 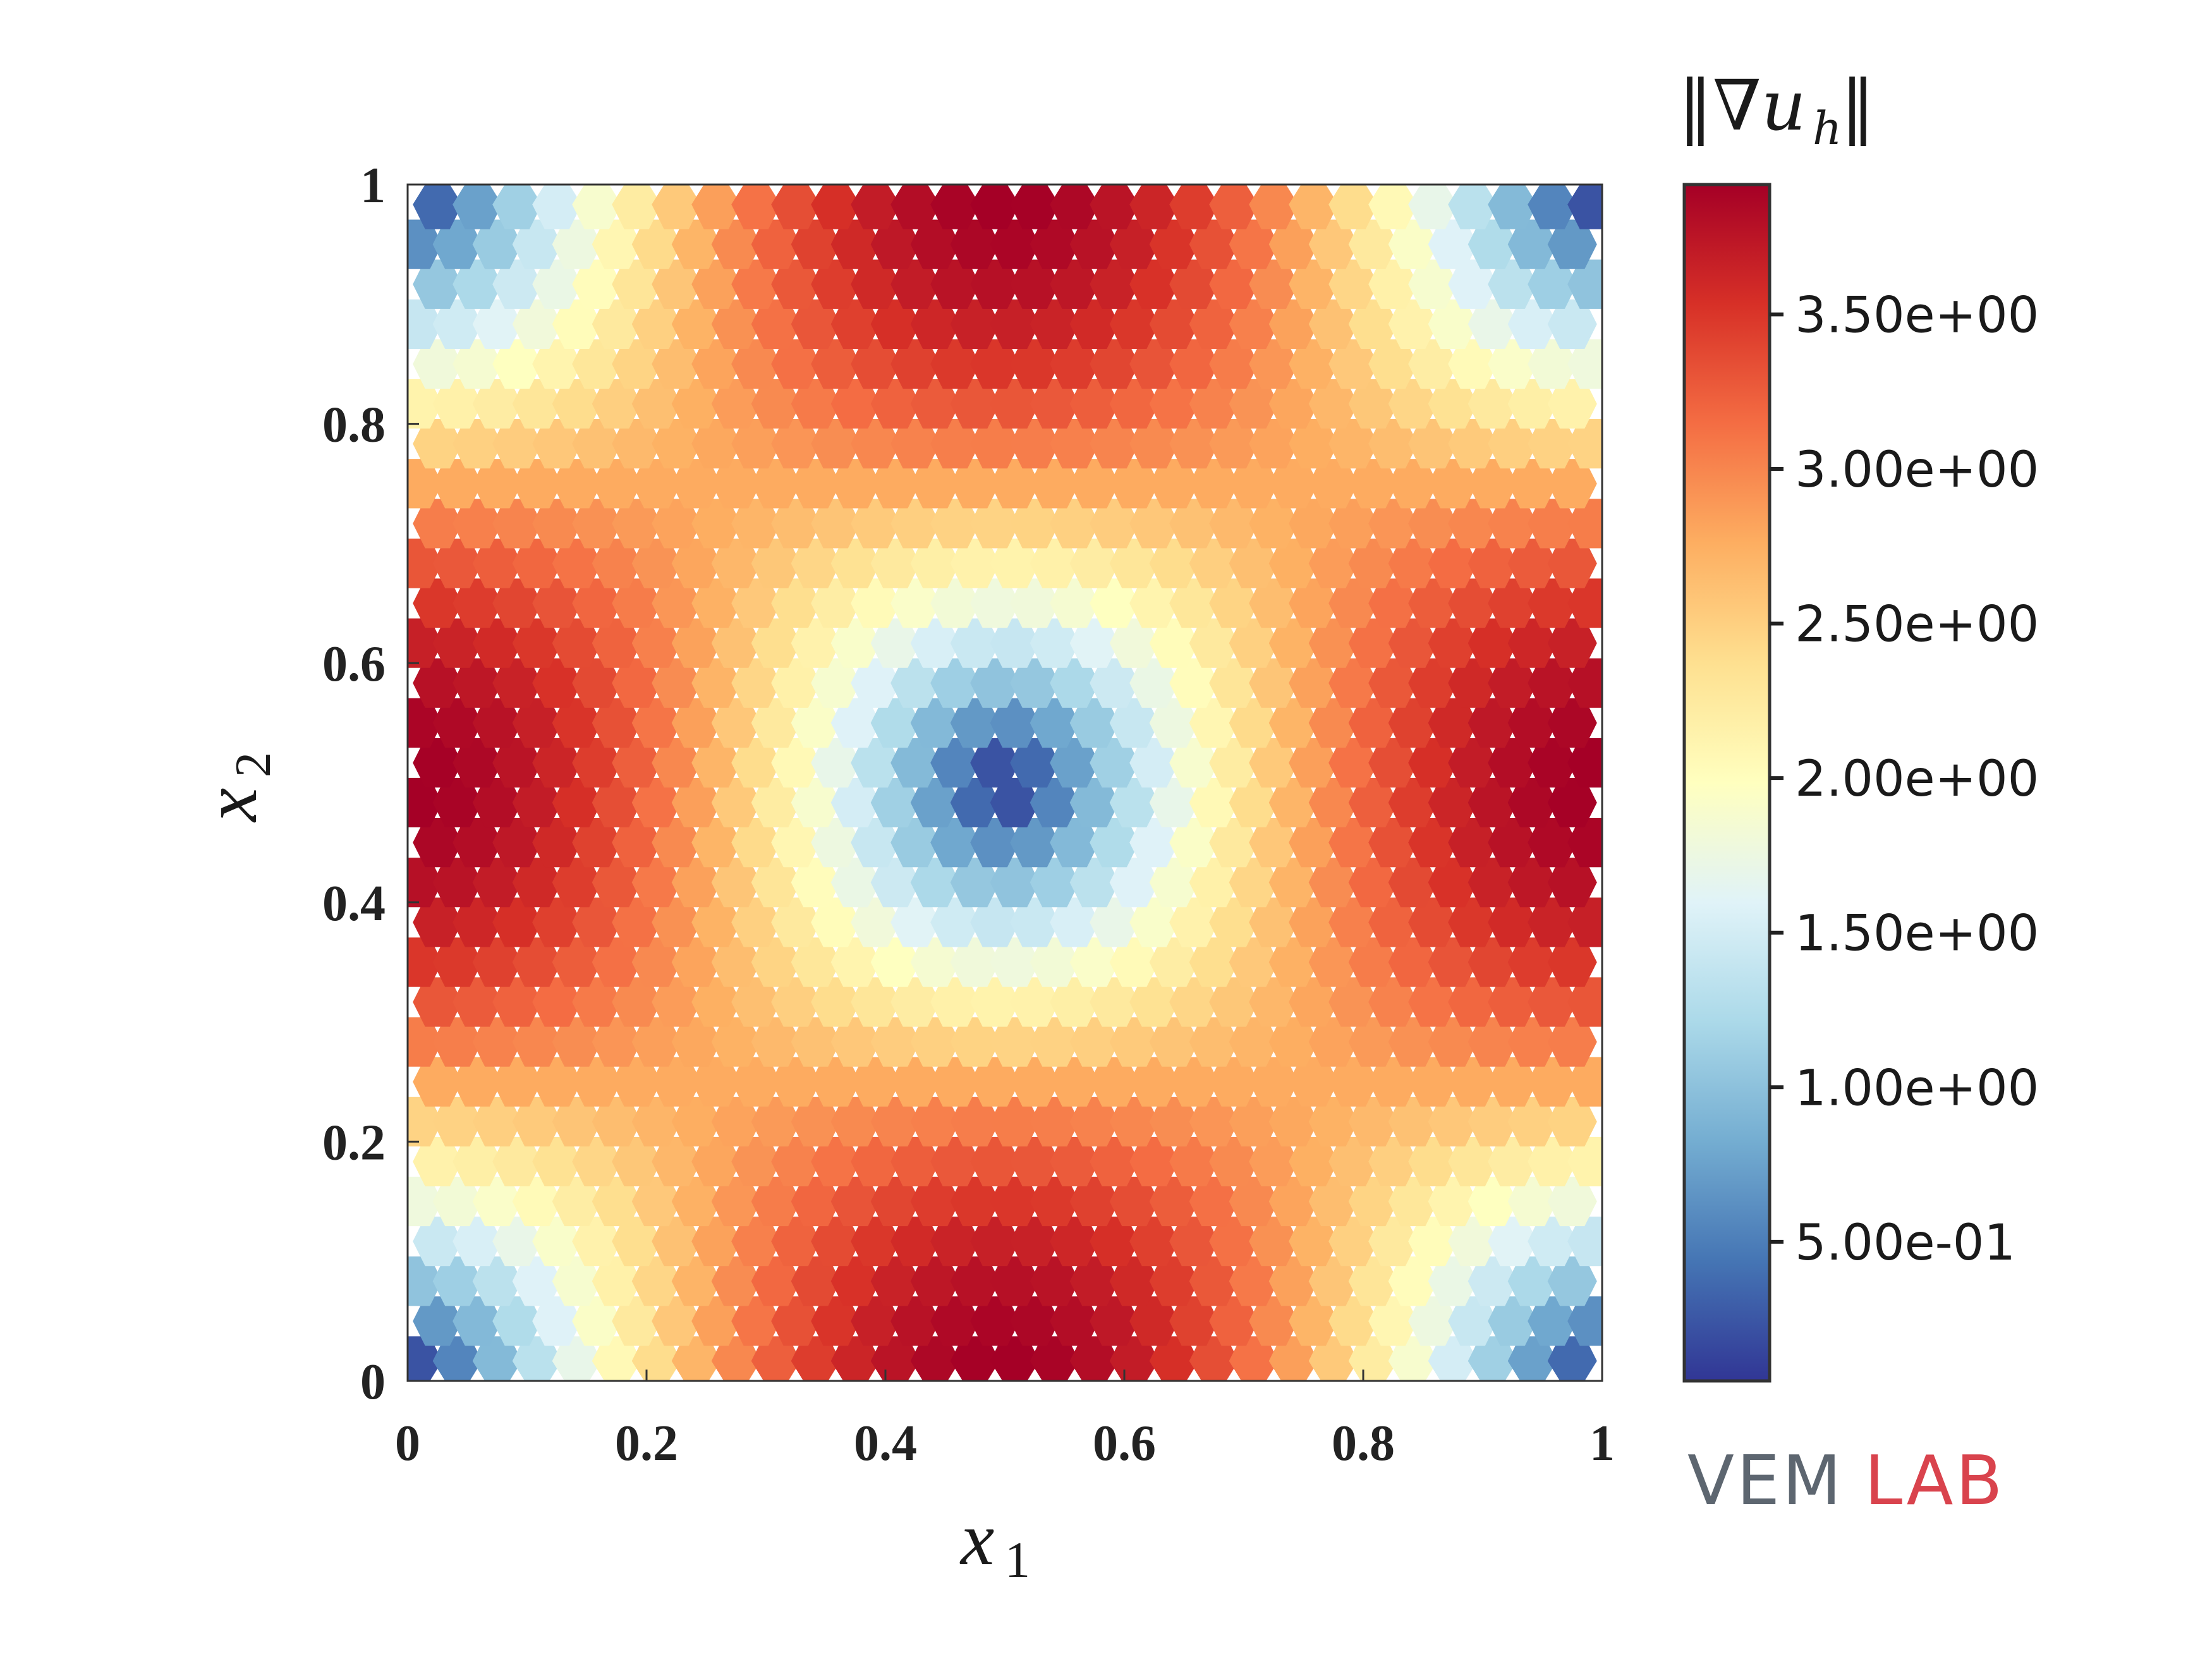 What do you see at coordinates (407, 1443) in the screenshot?
I see `x-tick-label: 0` at bounding box center [407, 1443].